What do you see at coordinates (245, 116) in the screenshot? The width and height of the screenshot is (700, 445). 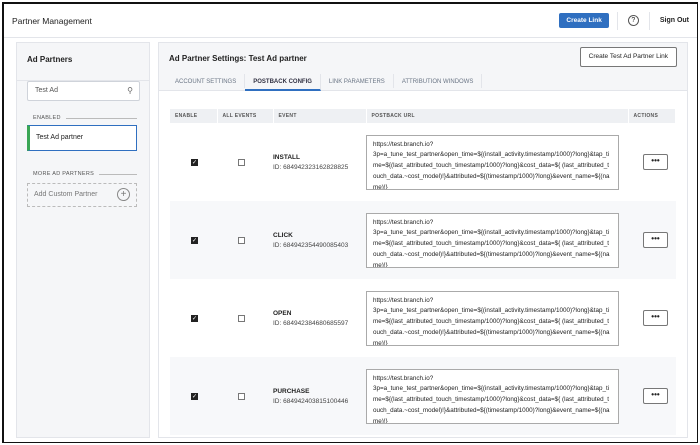 I see `col-all-events: ALL EVENTS` at bounding box center [245, 116].